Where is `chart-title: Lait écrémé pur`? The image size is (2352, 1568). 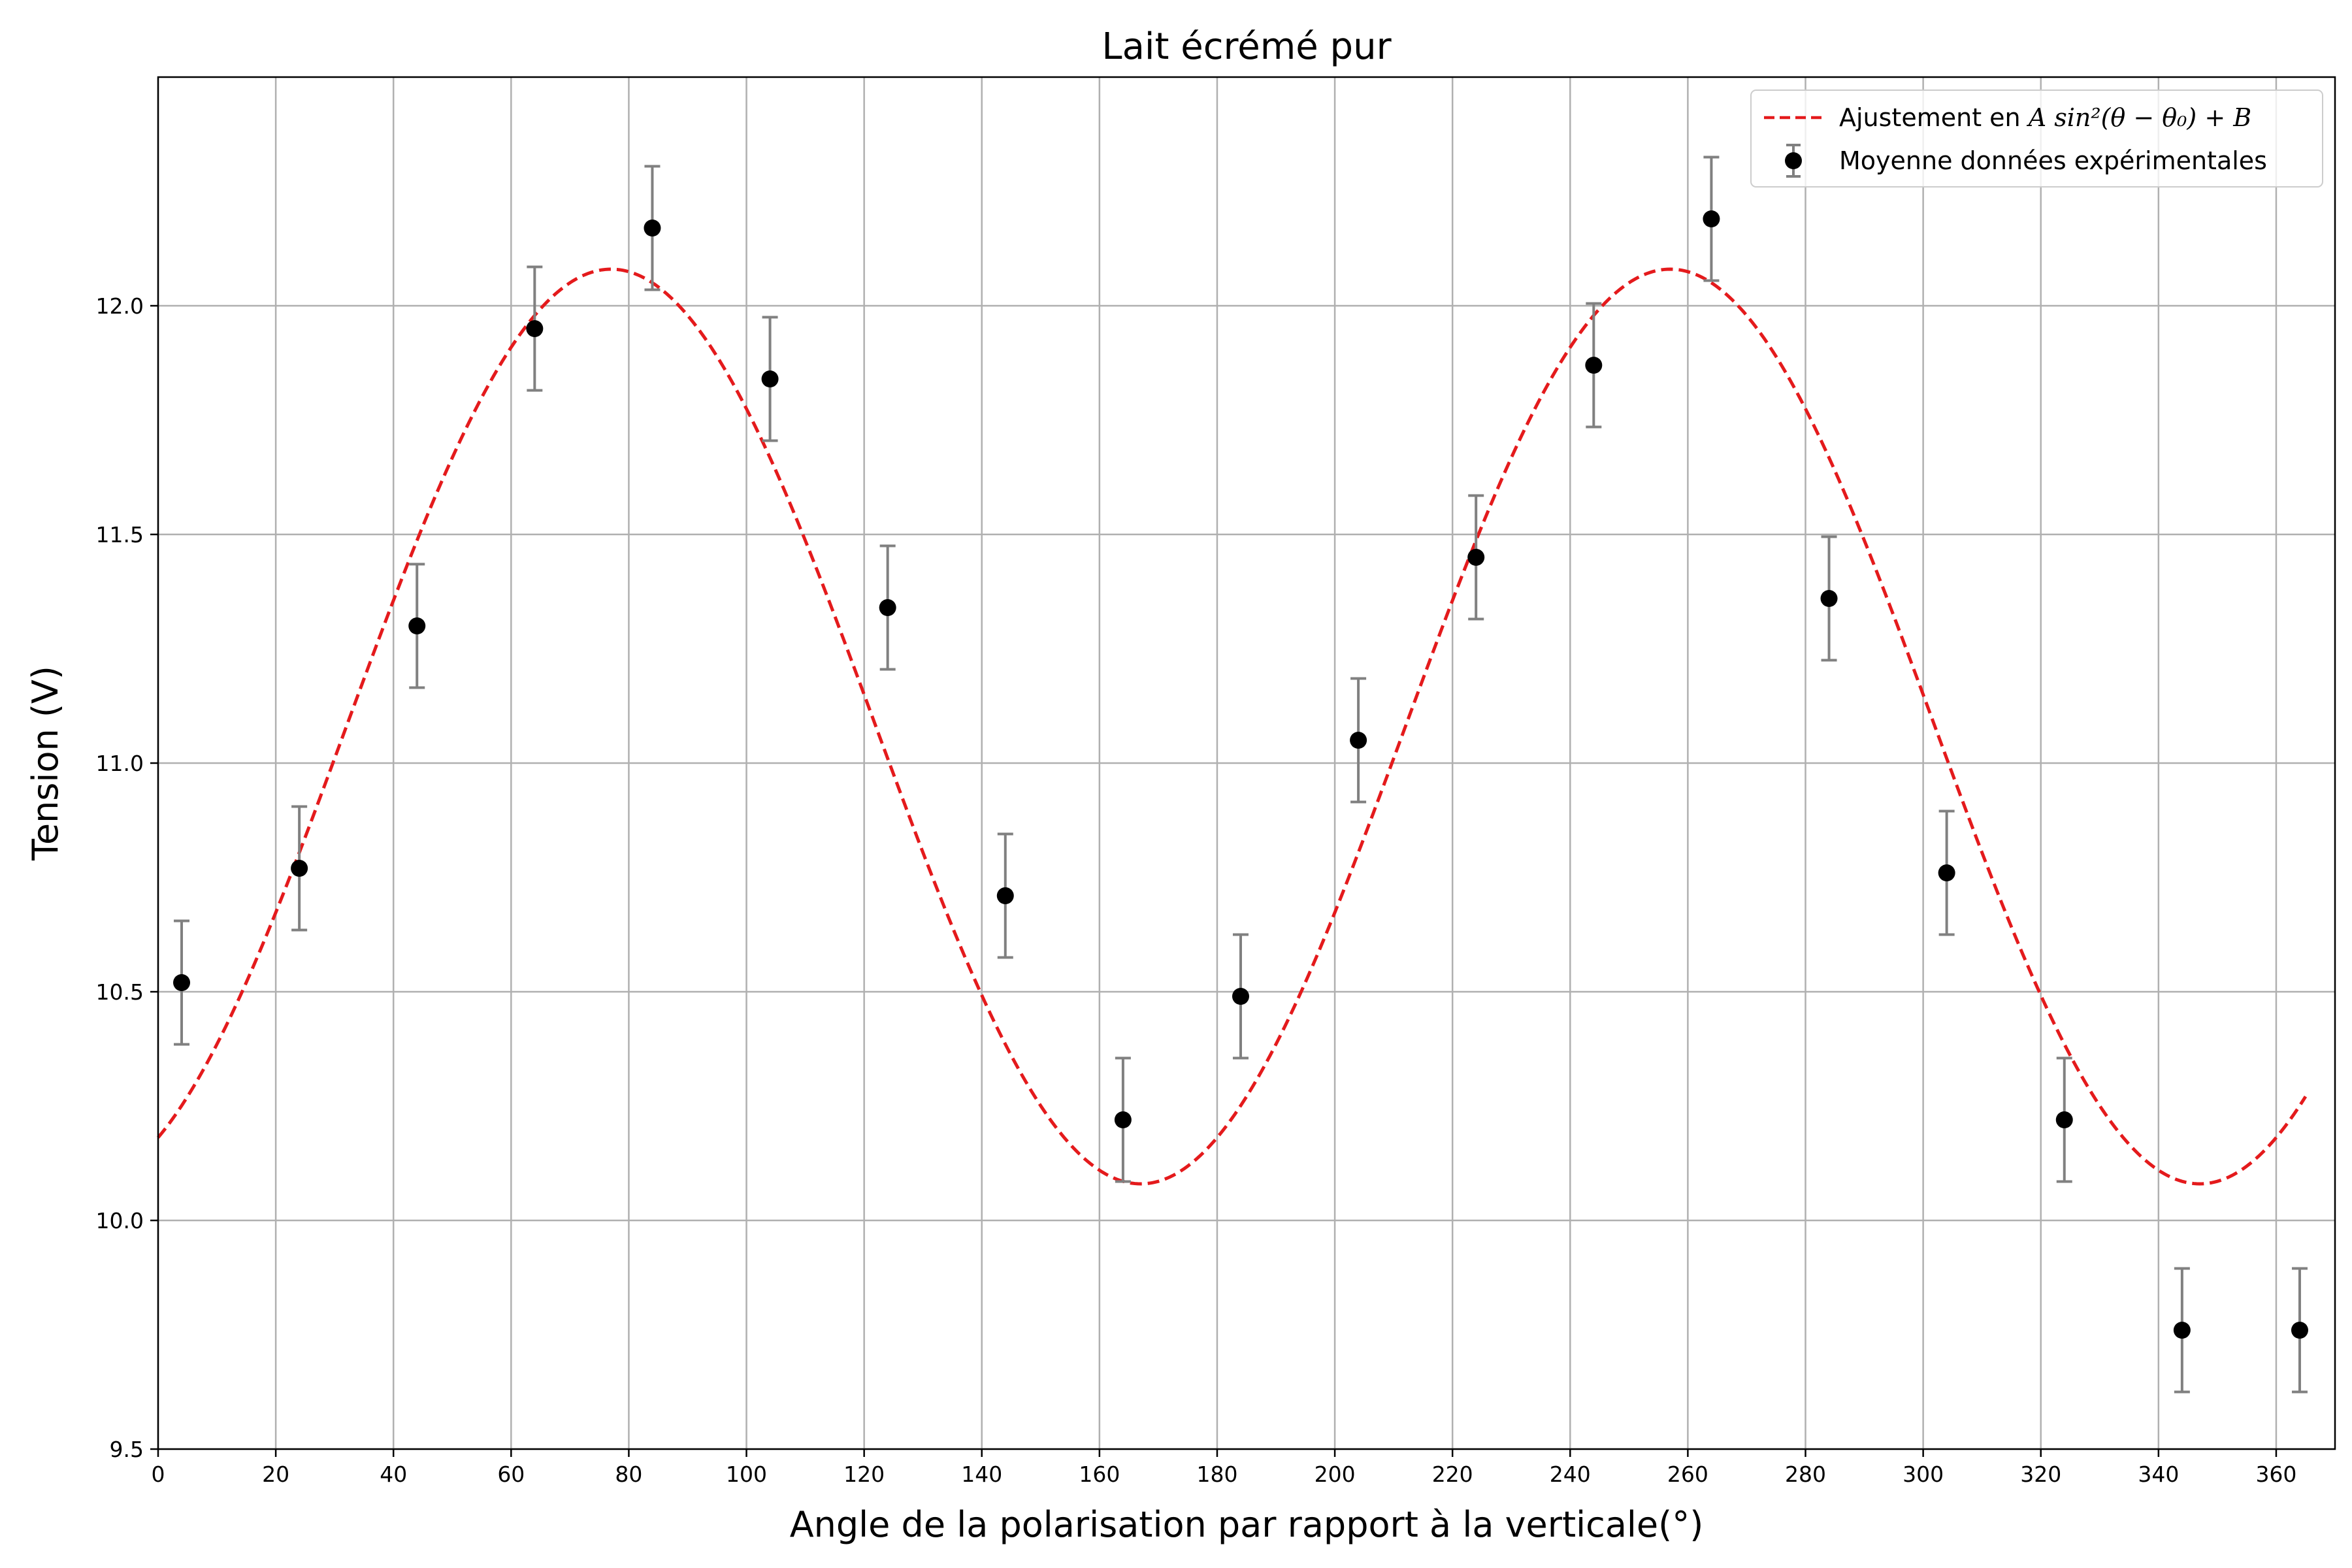
chart-title: Lait écrémé pur is located at coordinates (1247, 46).